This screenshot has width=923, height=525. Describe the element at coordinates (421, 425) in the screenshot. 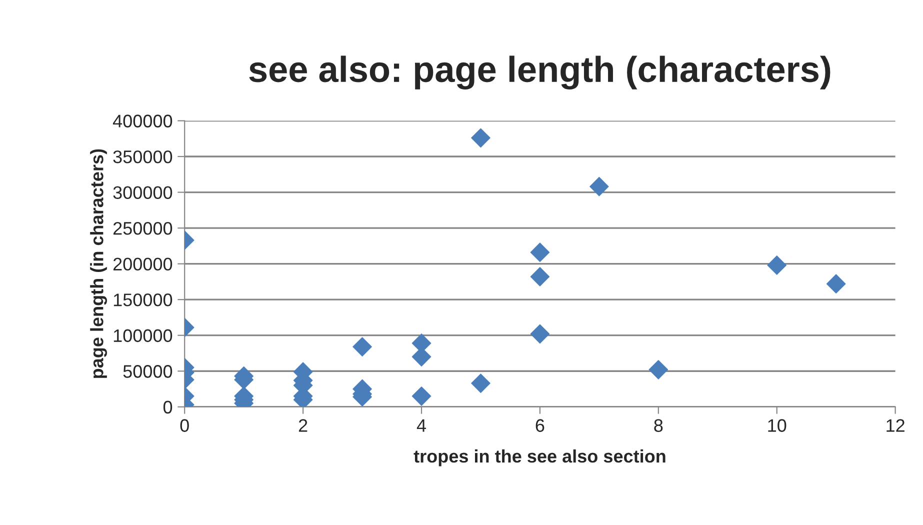

I see `x-tick-label: 4` at that location.